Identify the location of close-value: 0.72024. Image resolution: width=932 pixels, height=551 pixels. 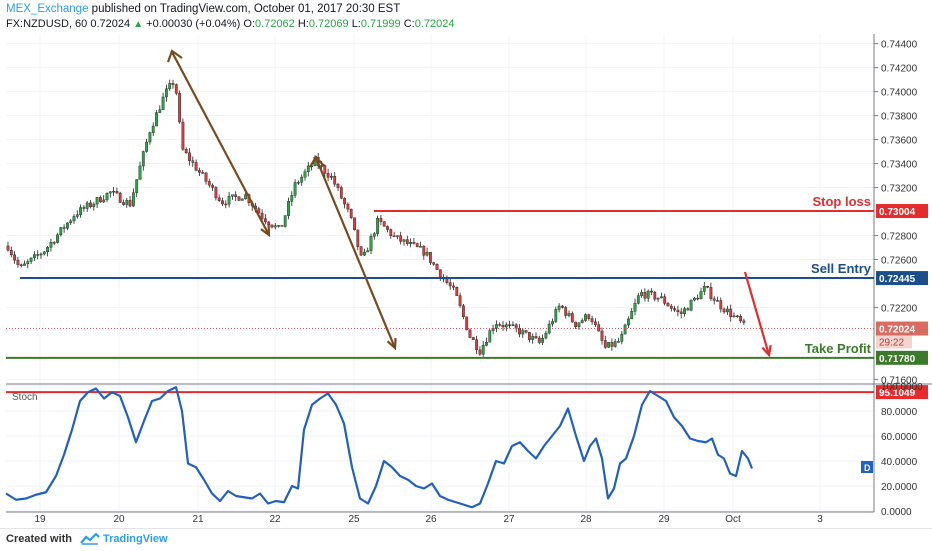
(434, 24).